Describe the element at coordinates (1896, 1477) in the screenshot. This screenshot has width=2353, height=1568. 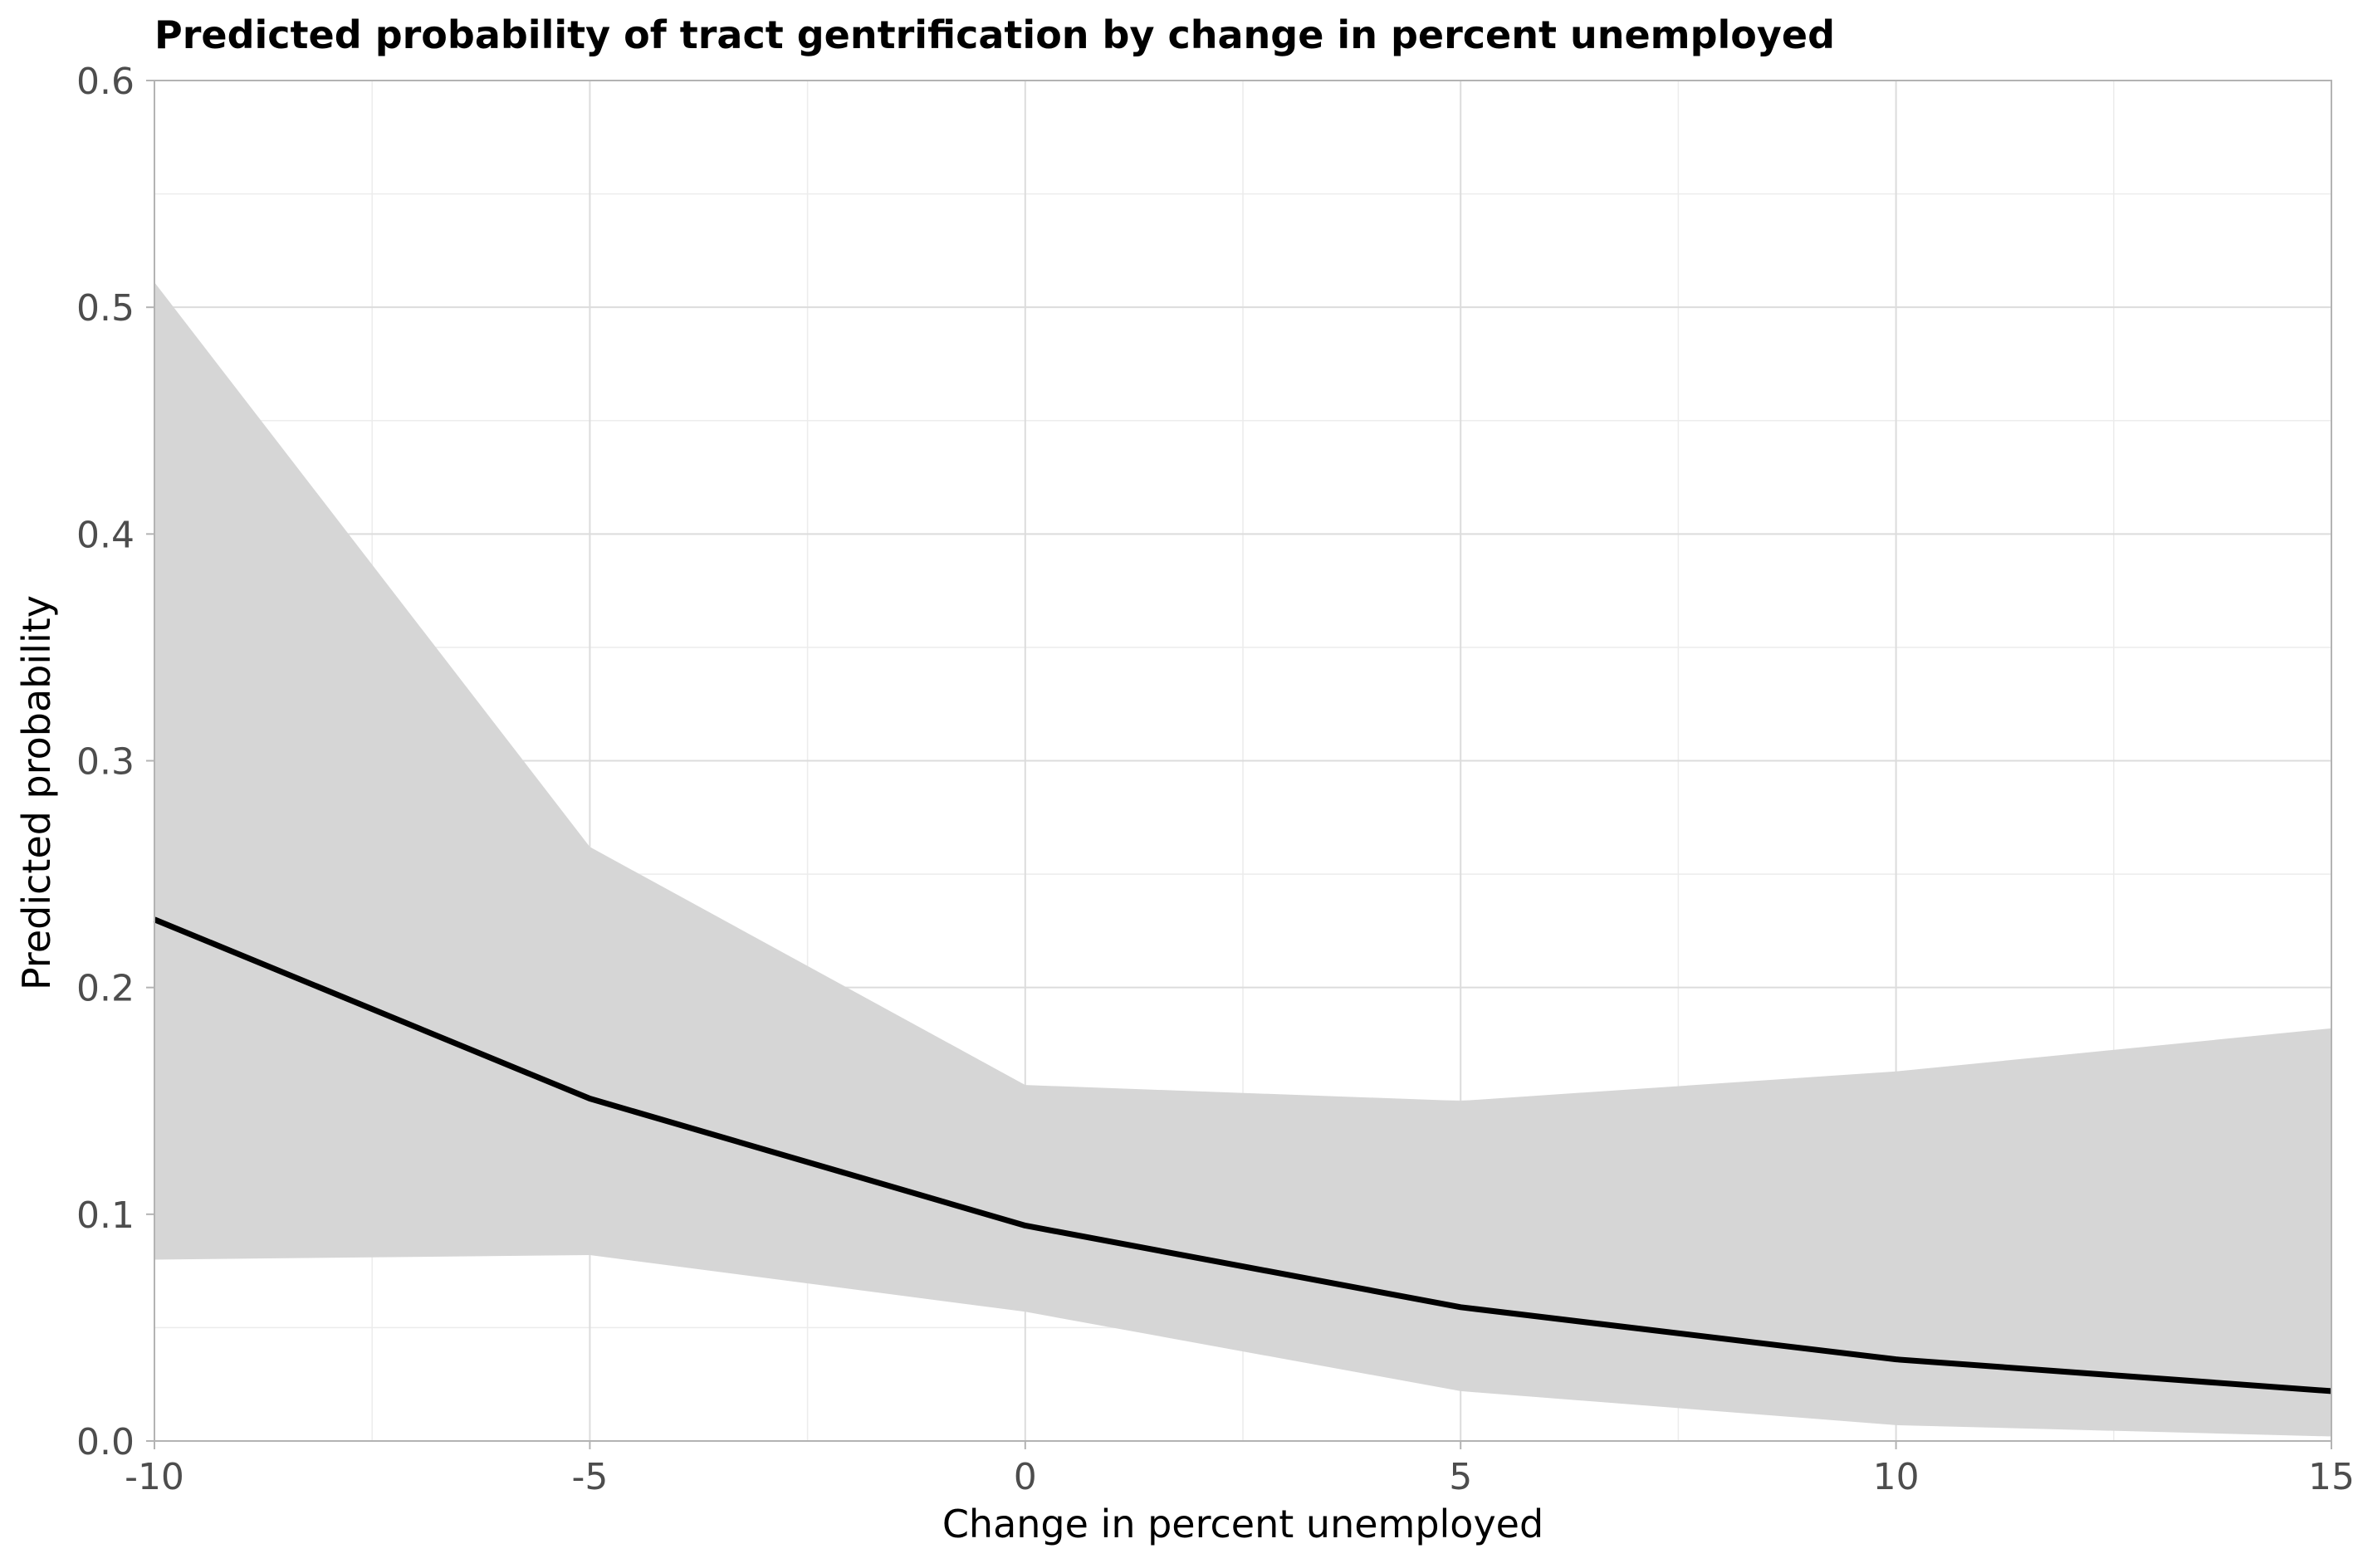
I see `x-tick-label: 10` at that location.